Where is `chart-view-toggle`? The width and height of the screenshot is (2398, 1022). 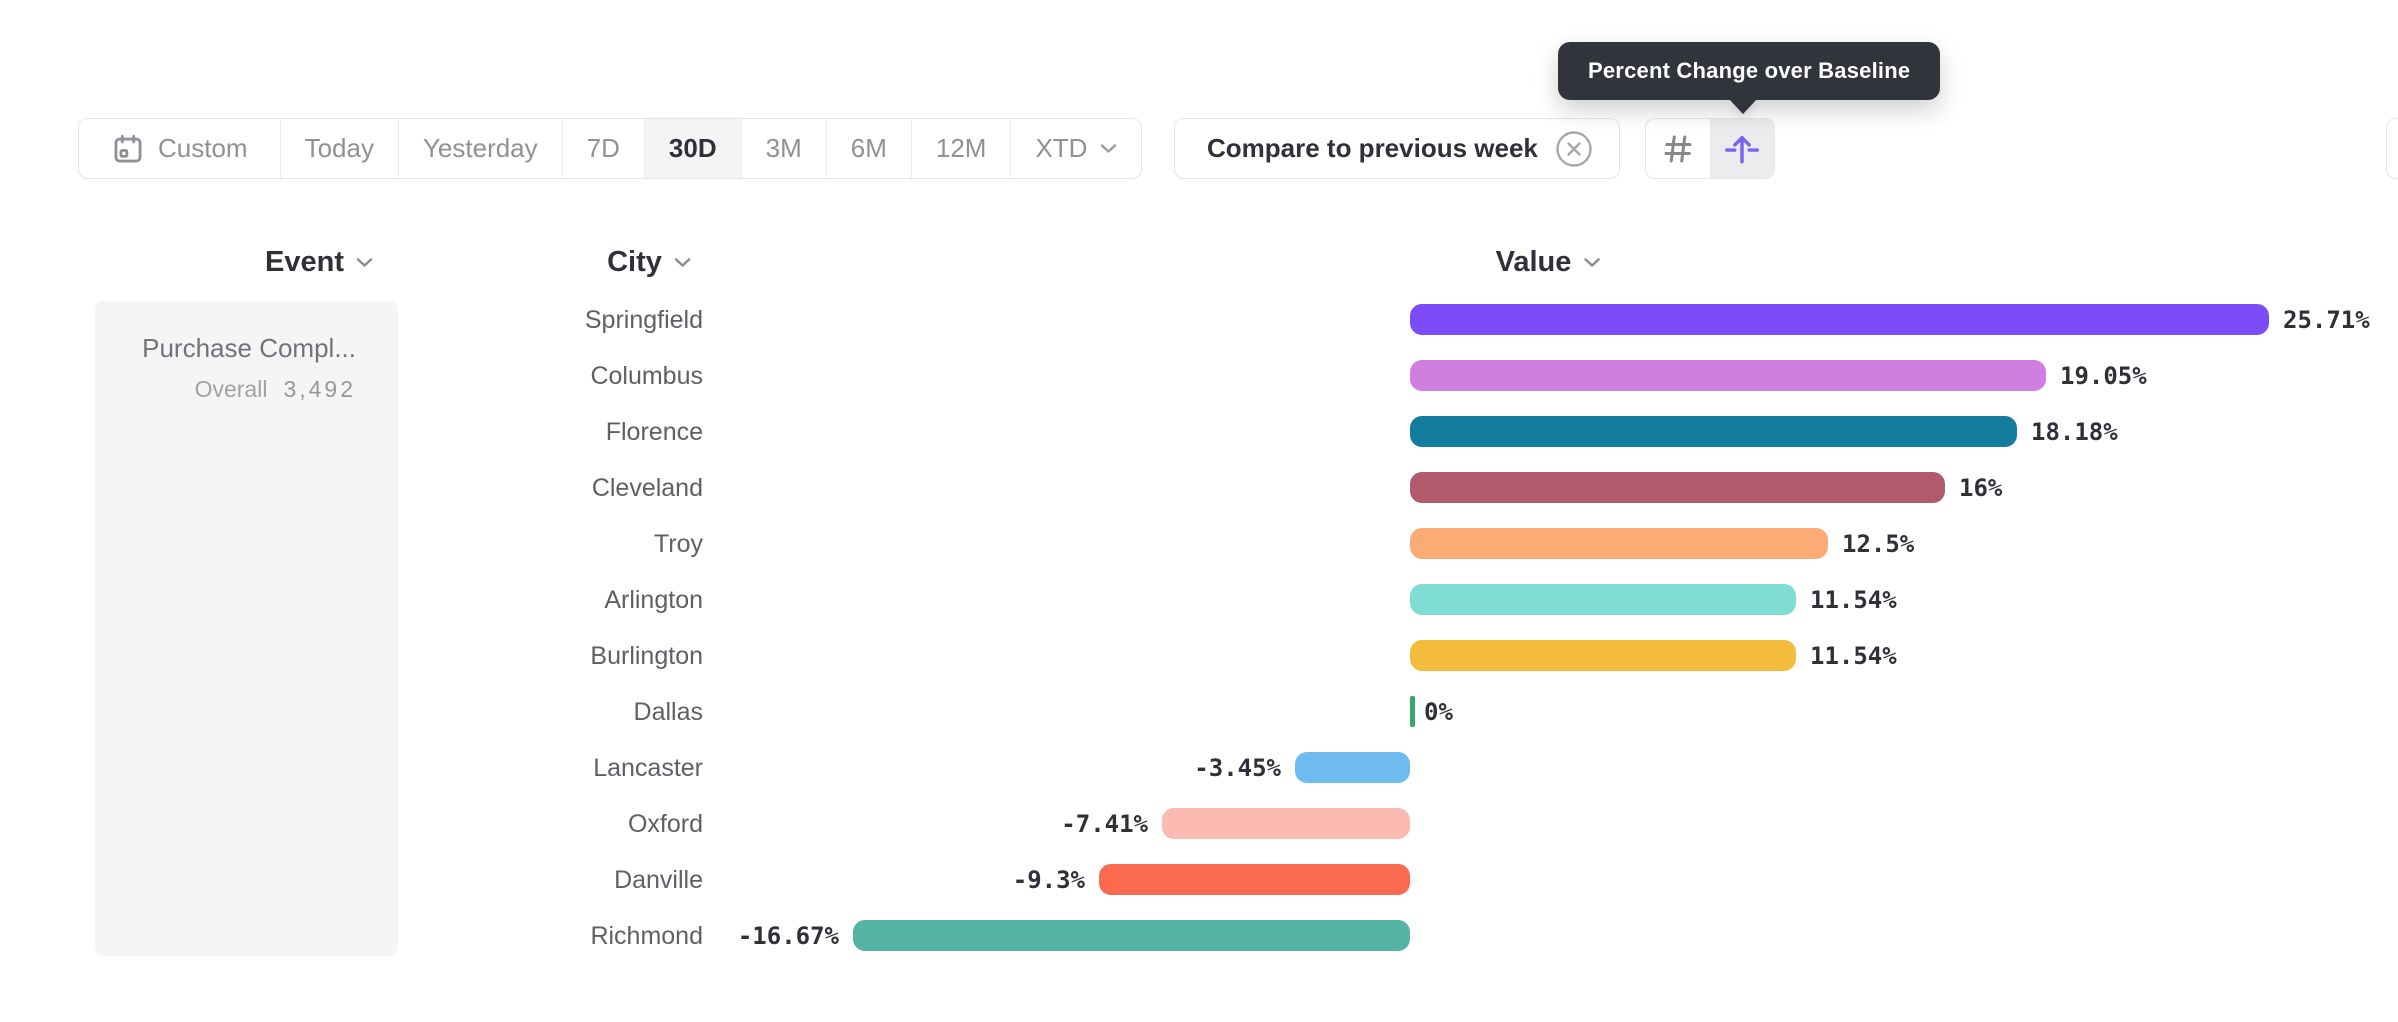 chart-view-toggle is located at coordinates (1710, 148).